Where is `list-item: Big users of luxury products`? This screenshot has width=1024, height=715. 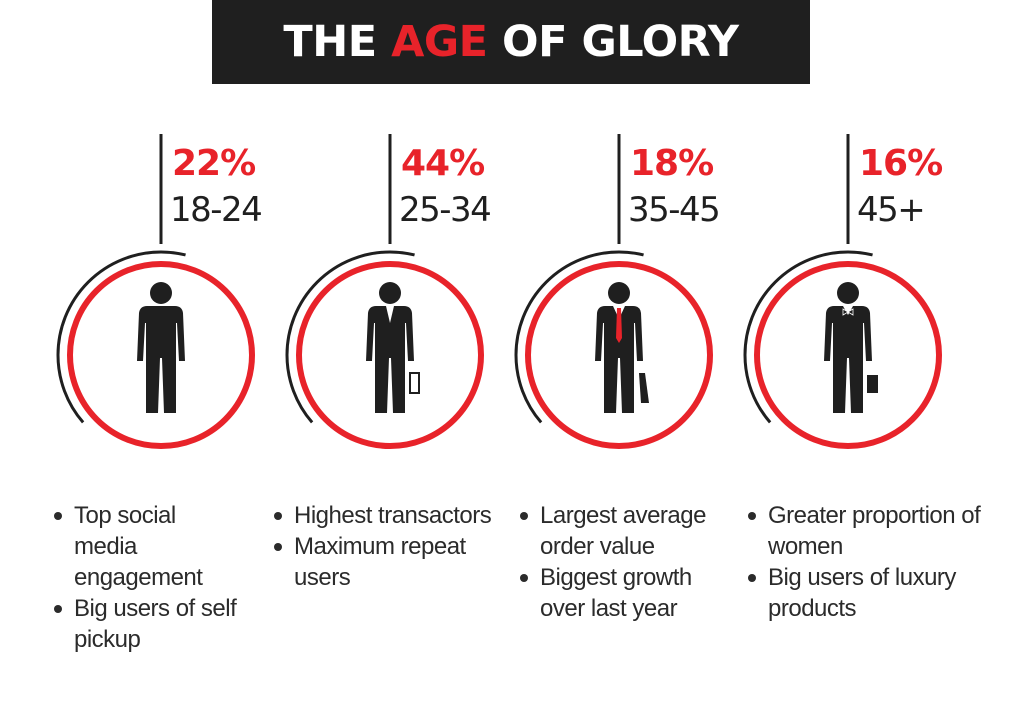
list-item: Big users of luxury products is located at coordinates (863, 593).